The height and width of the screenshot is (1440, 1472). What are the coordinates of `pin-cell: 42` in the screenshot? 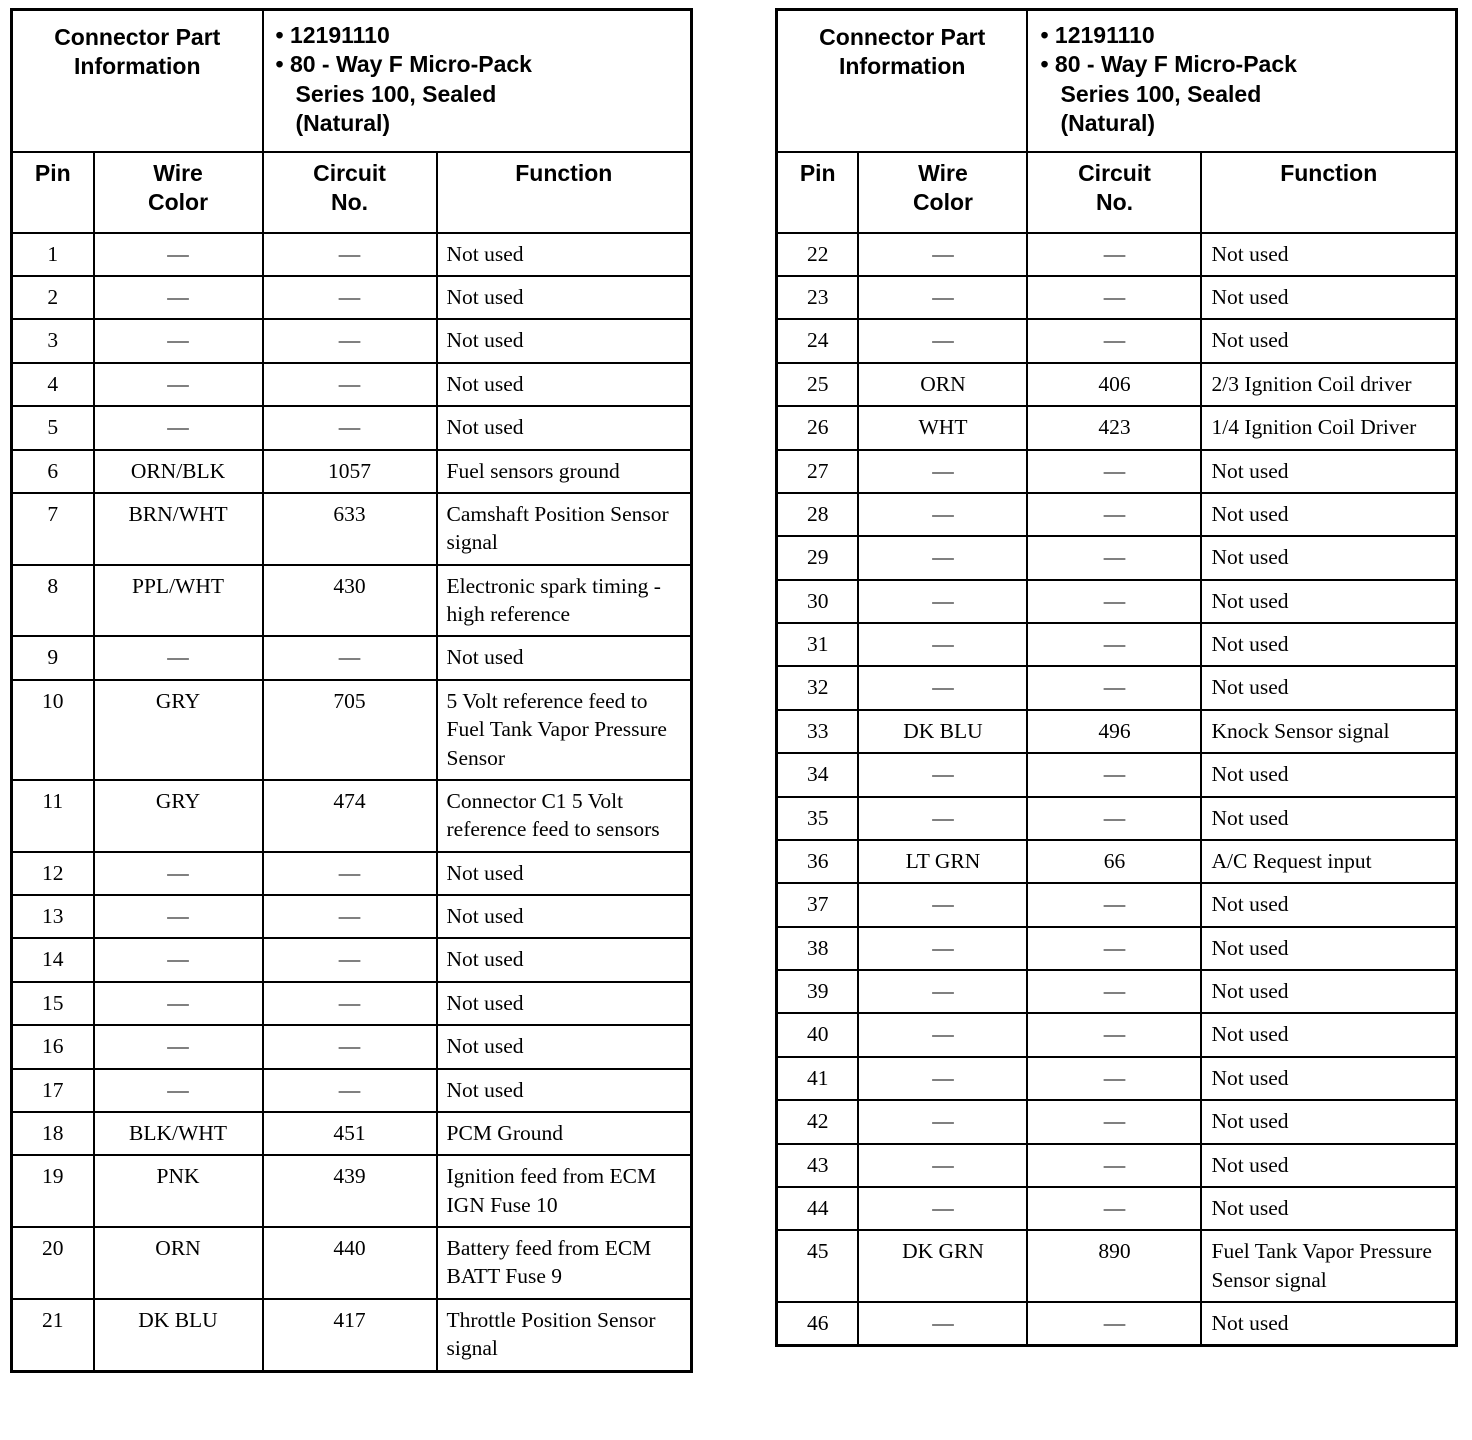 It's located at (817, 1122).